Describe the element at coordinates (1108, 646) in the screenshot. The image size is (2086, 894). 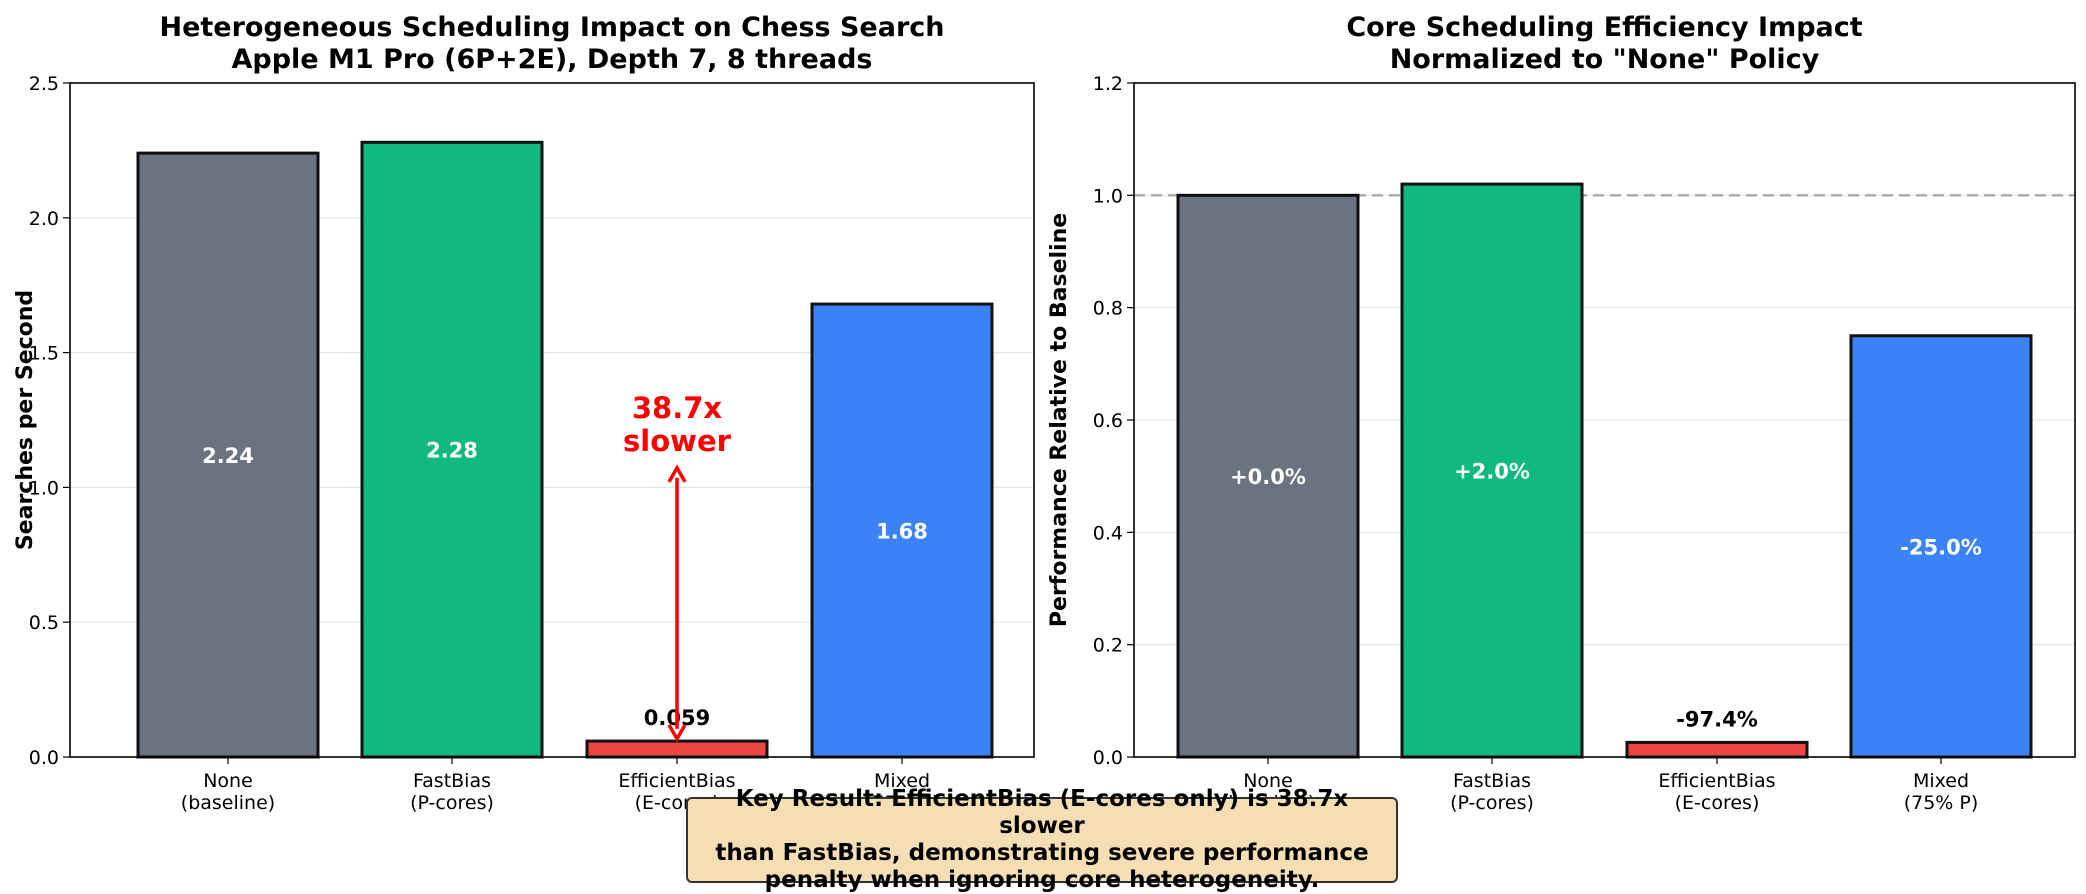
I see `y-tick-label: 0.2` at that location.